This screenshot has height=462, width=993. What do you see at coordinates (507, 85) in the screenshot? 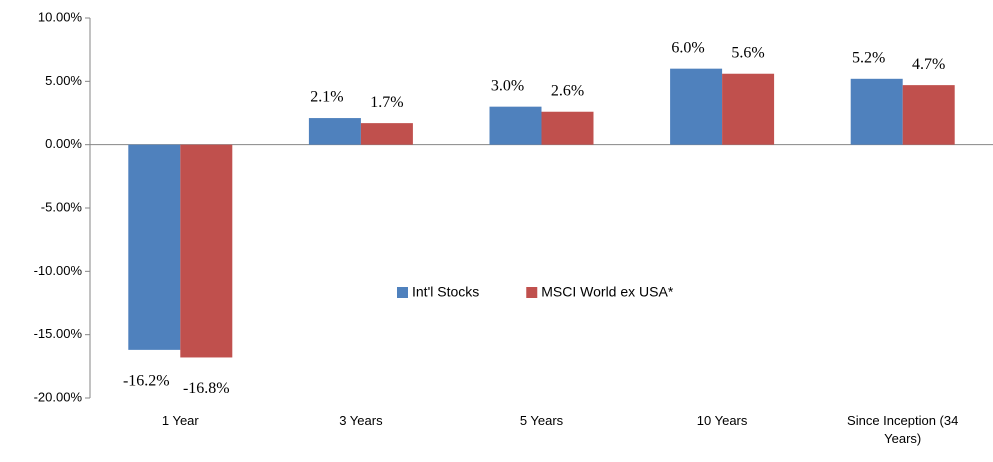
I see `data-label: 3.0%` at bounding box center [507, 85].